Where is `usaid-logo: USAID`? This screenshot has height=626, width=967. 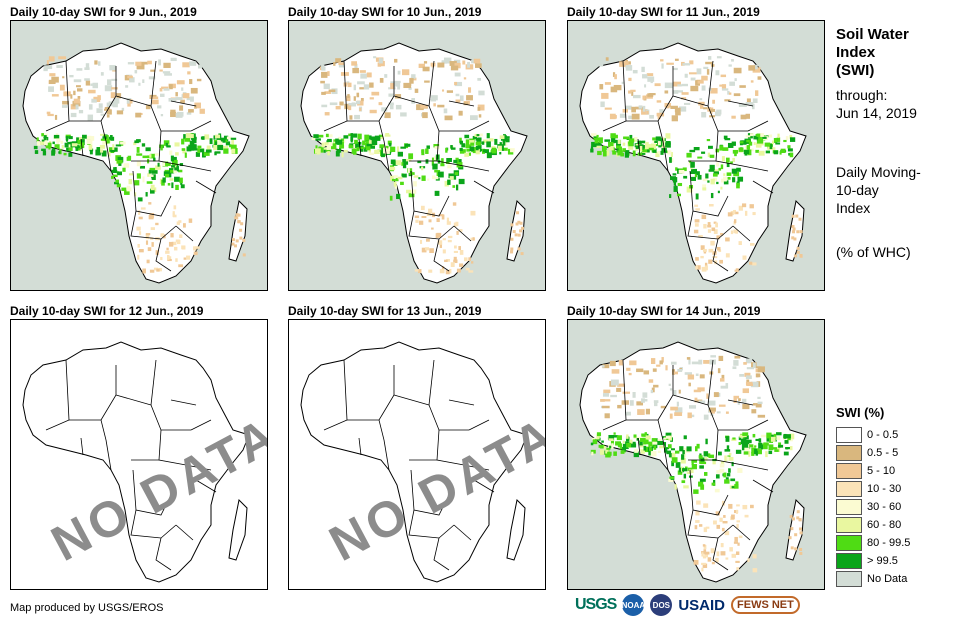 usaid-logo: USAID is located at coordinates (702, 605).